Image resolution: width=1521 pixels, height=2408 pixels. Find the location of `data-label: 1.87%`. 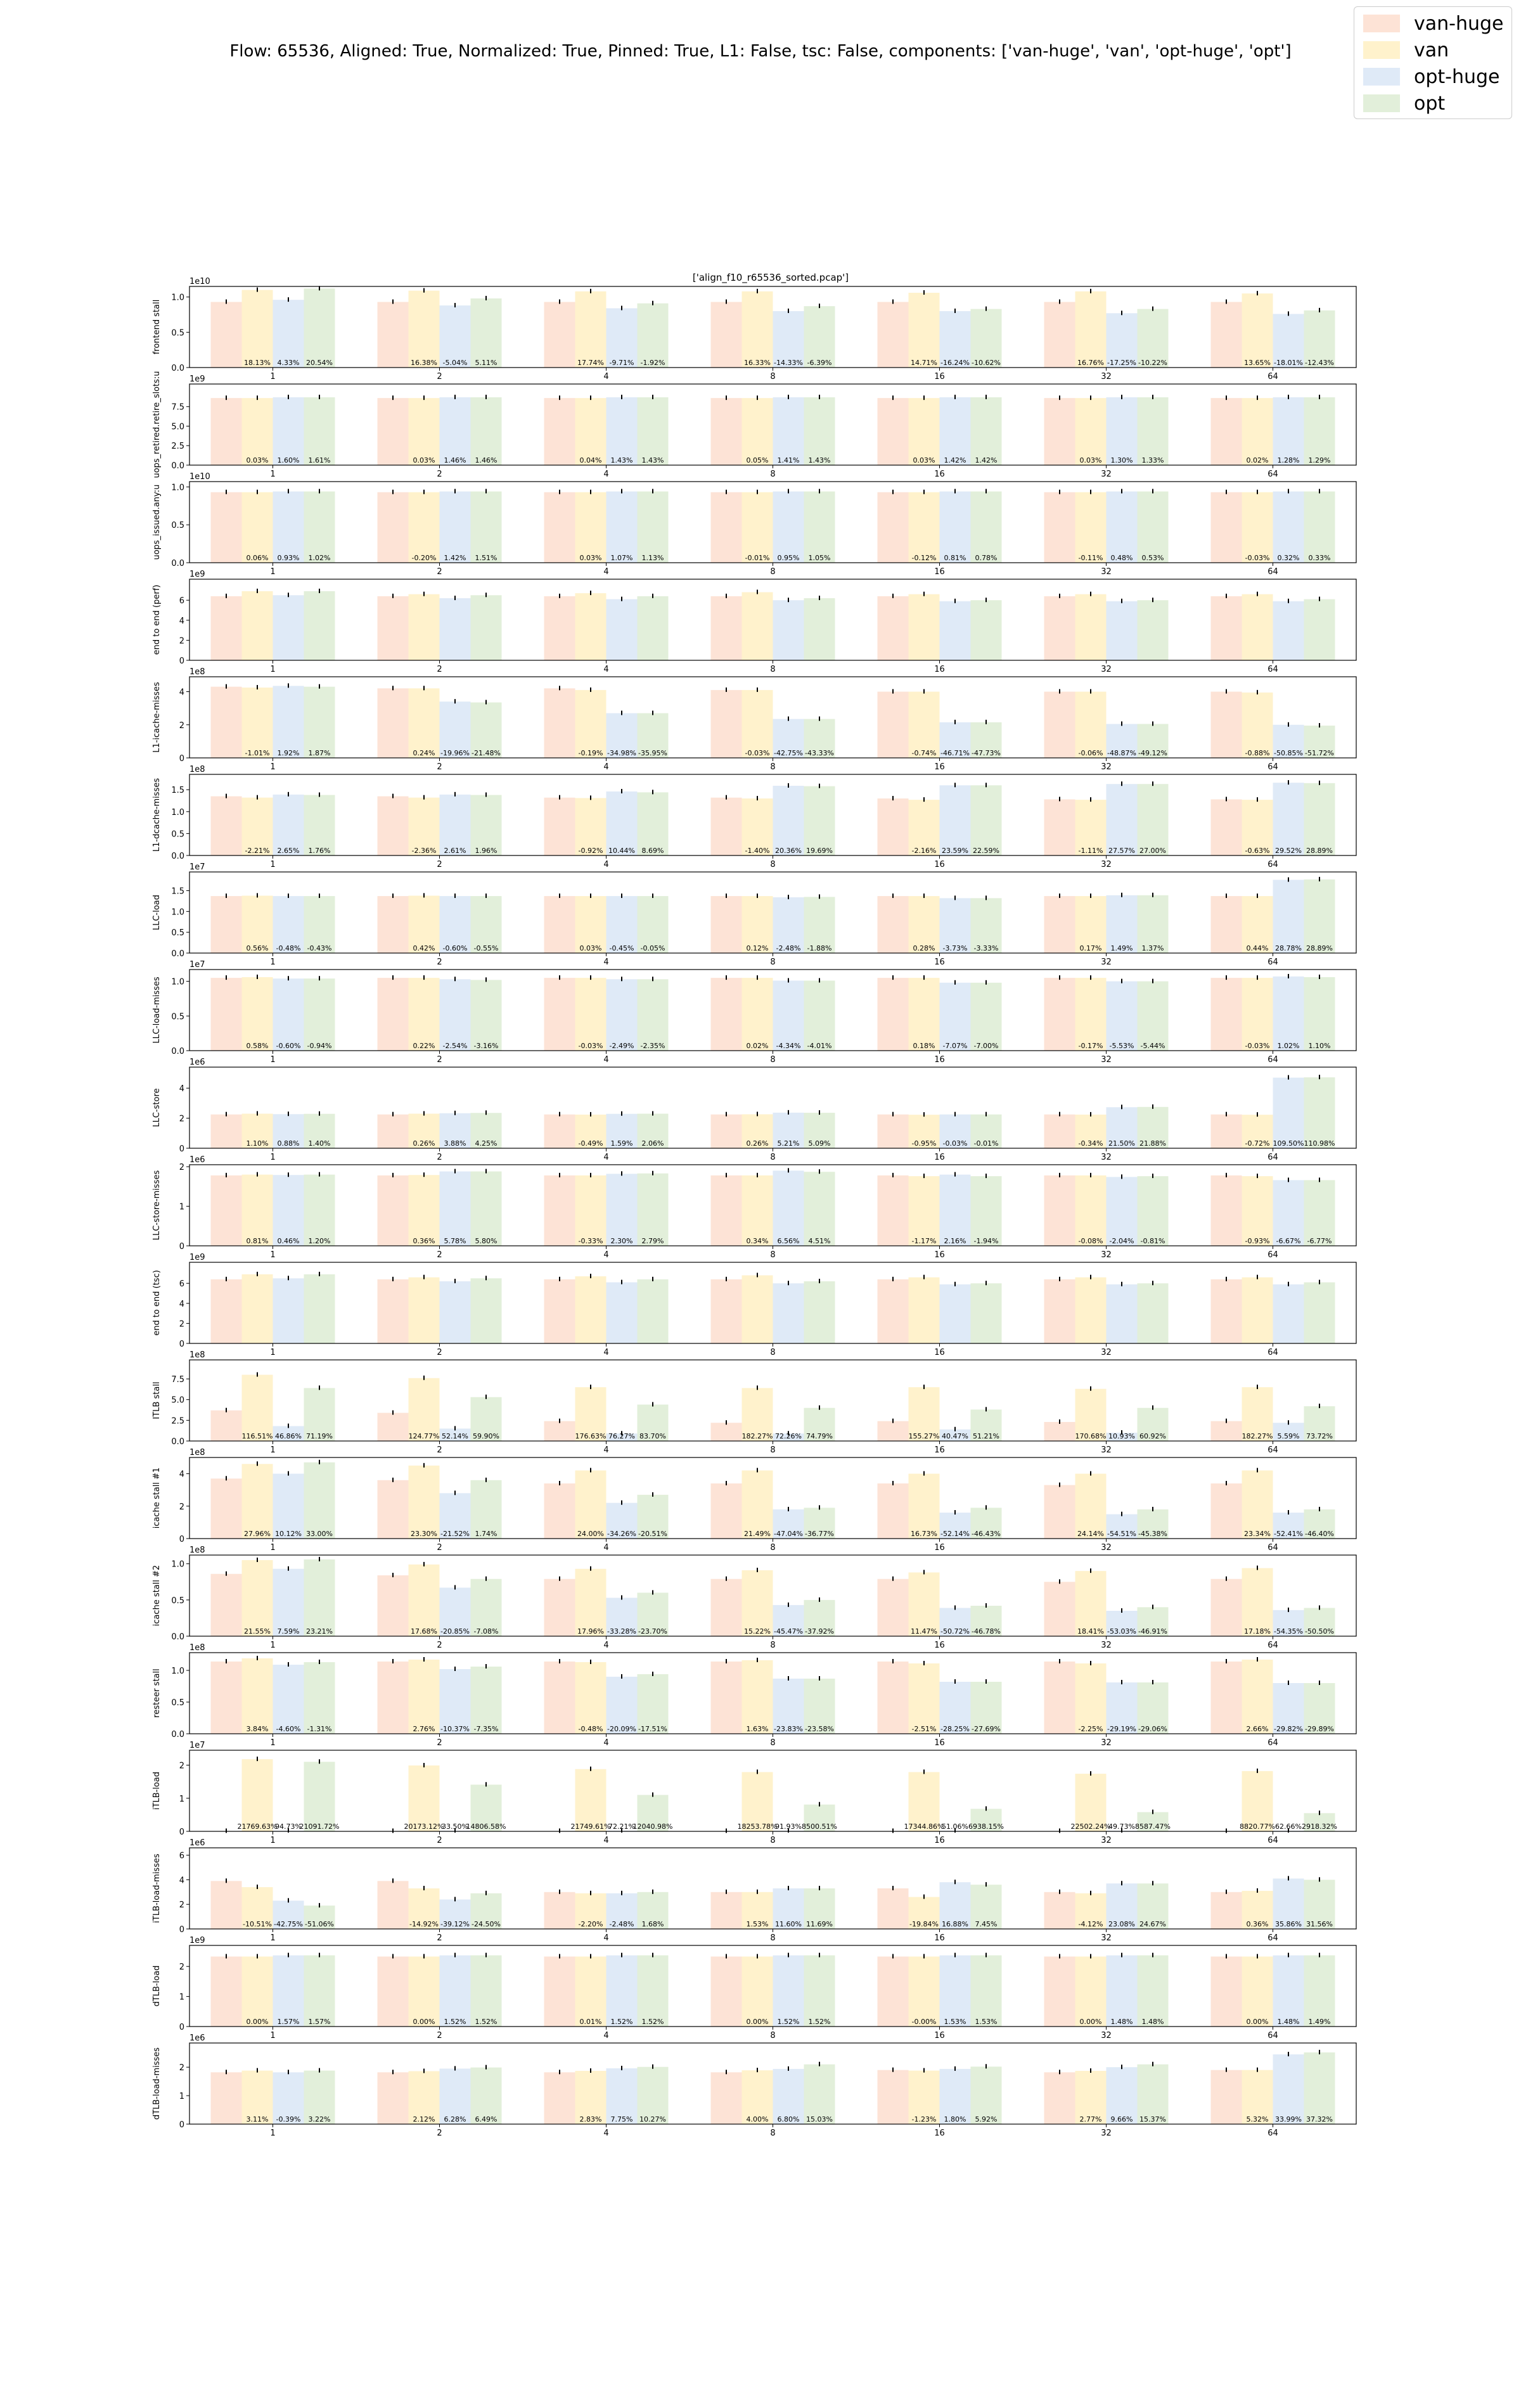

data-label: 1.87% is located at coordinates (320, 753).